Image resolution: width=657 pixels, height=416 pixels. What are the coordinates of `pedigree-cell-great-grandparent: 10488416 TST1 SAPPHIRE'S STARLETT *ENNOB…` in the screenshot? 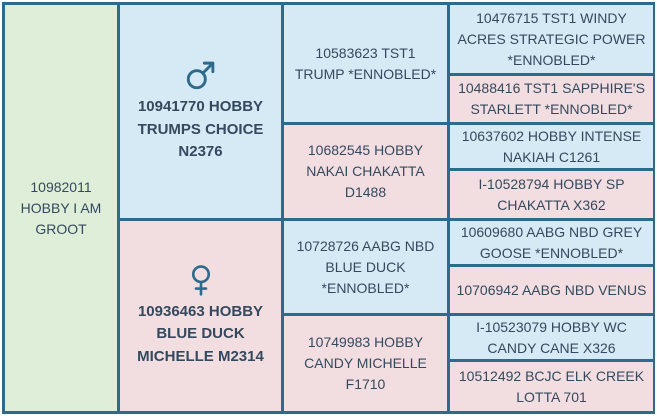 It's located at (551, 99).